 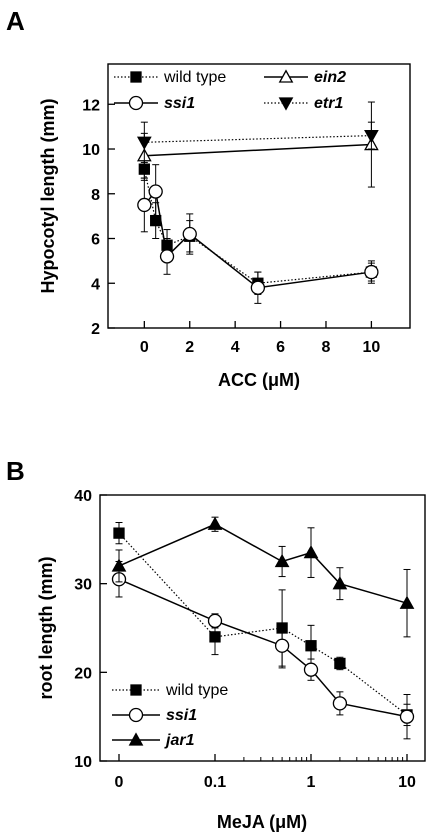 What do you see at coordinates (48, 195) in the screenshot?
I see `panel-a-y-axis-title: Hypocotyl length (mm)` at bounding box center [48, 195].